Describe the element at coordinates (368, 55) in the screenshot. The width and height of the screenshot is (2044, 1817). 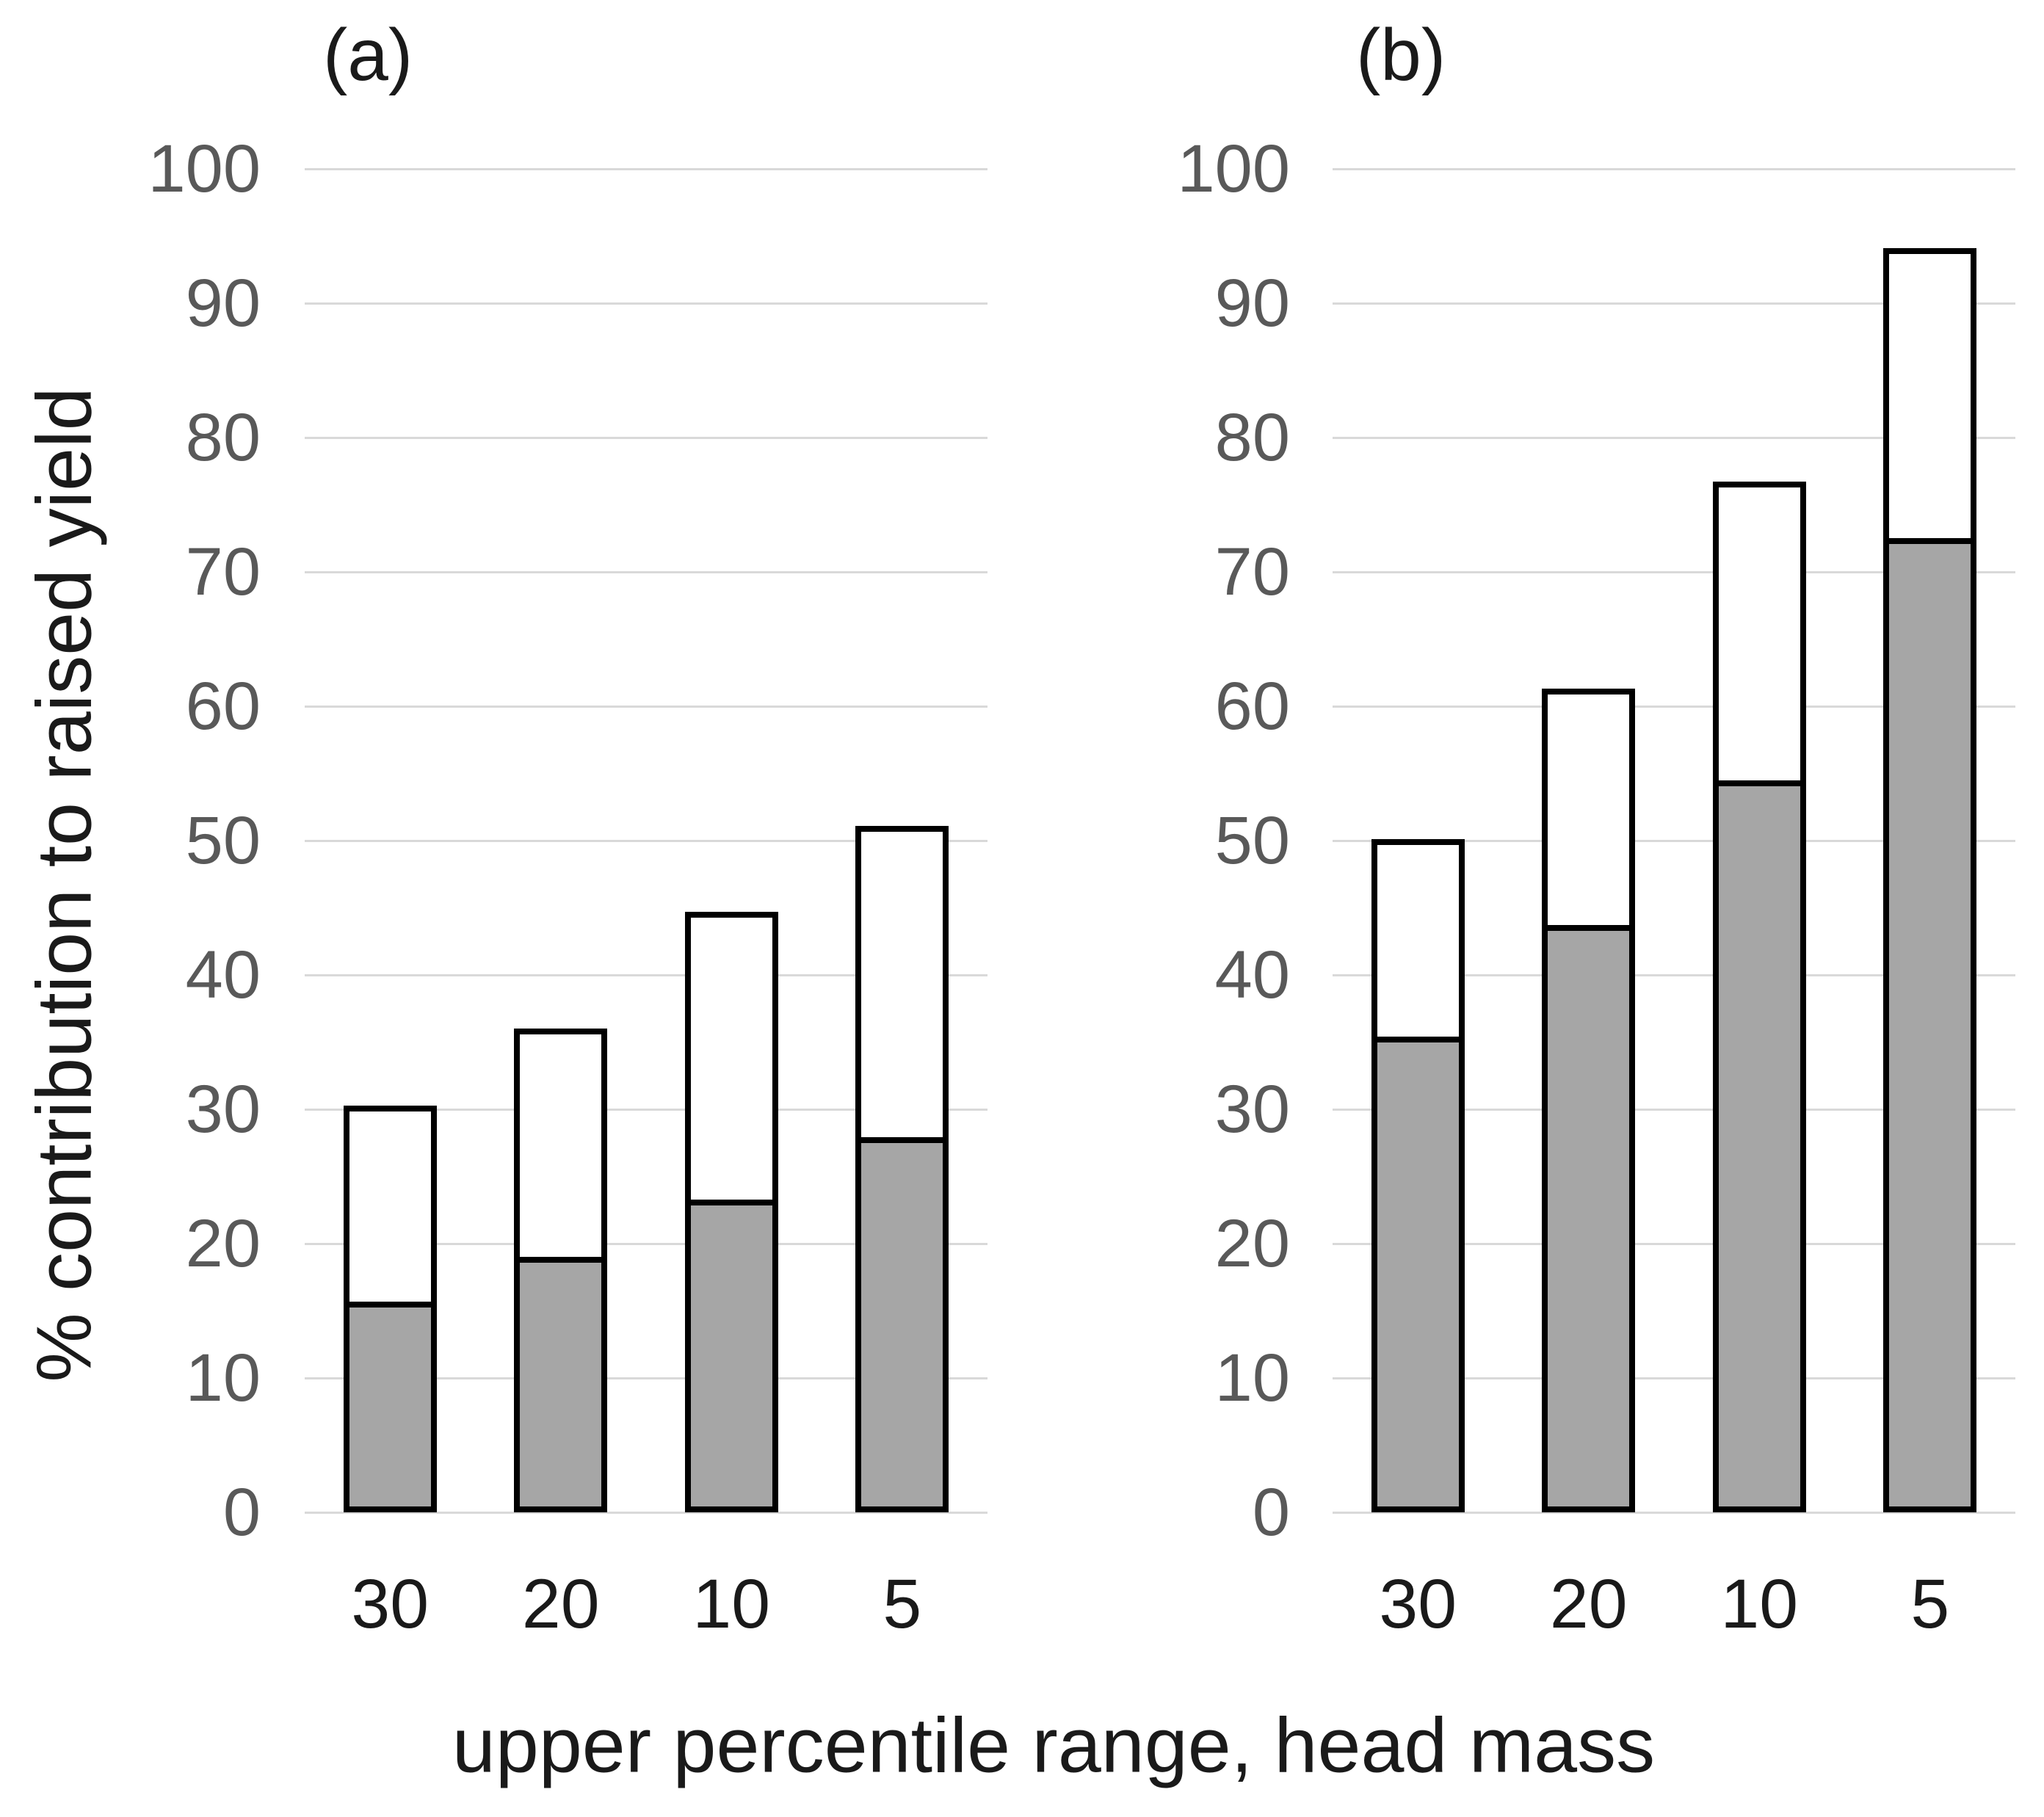
I see `panel-a-label: (a)` at that location.